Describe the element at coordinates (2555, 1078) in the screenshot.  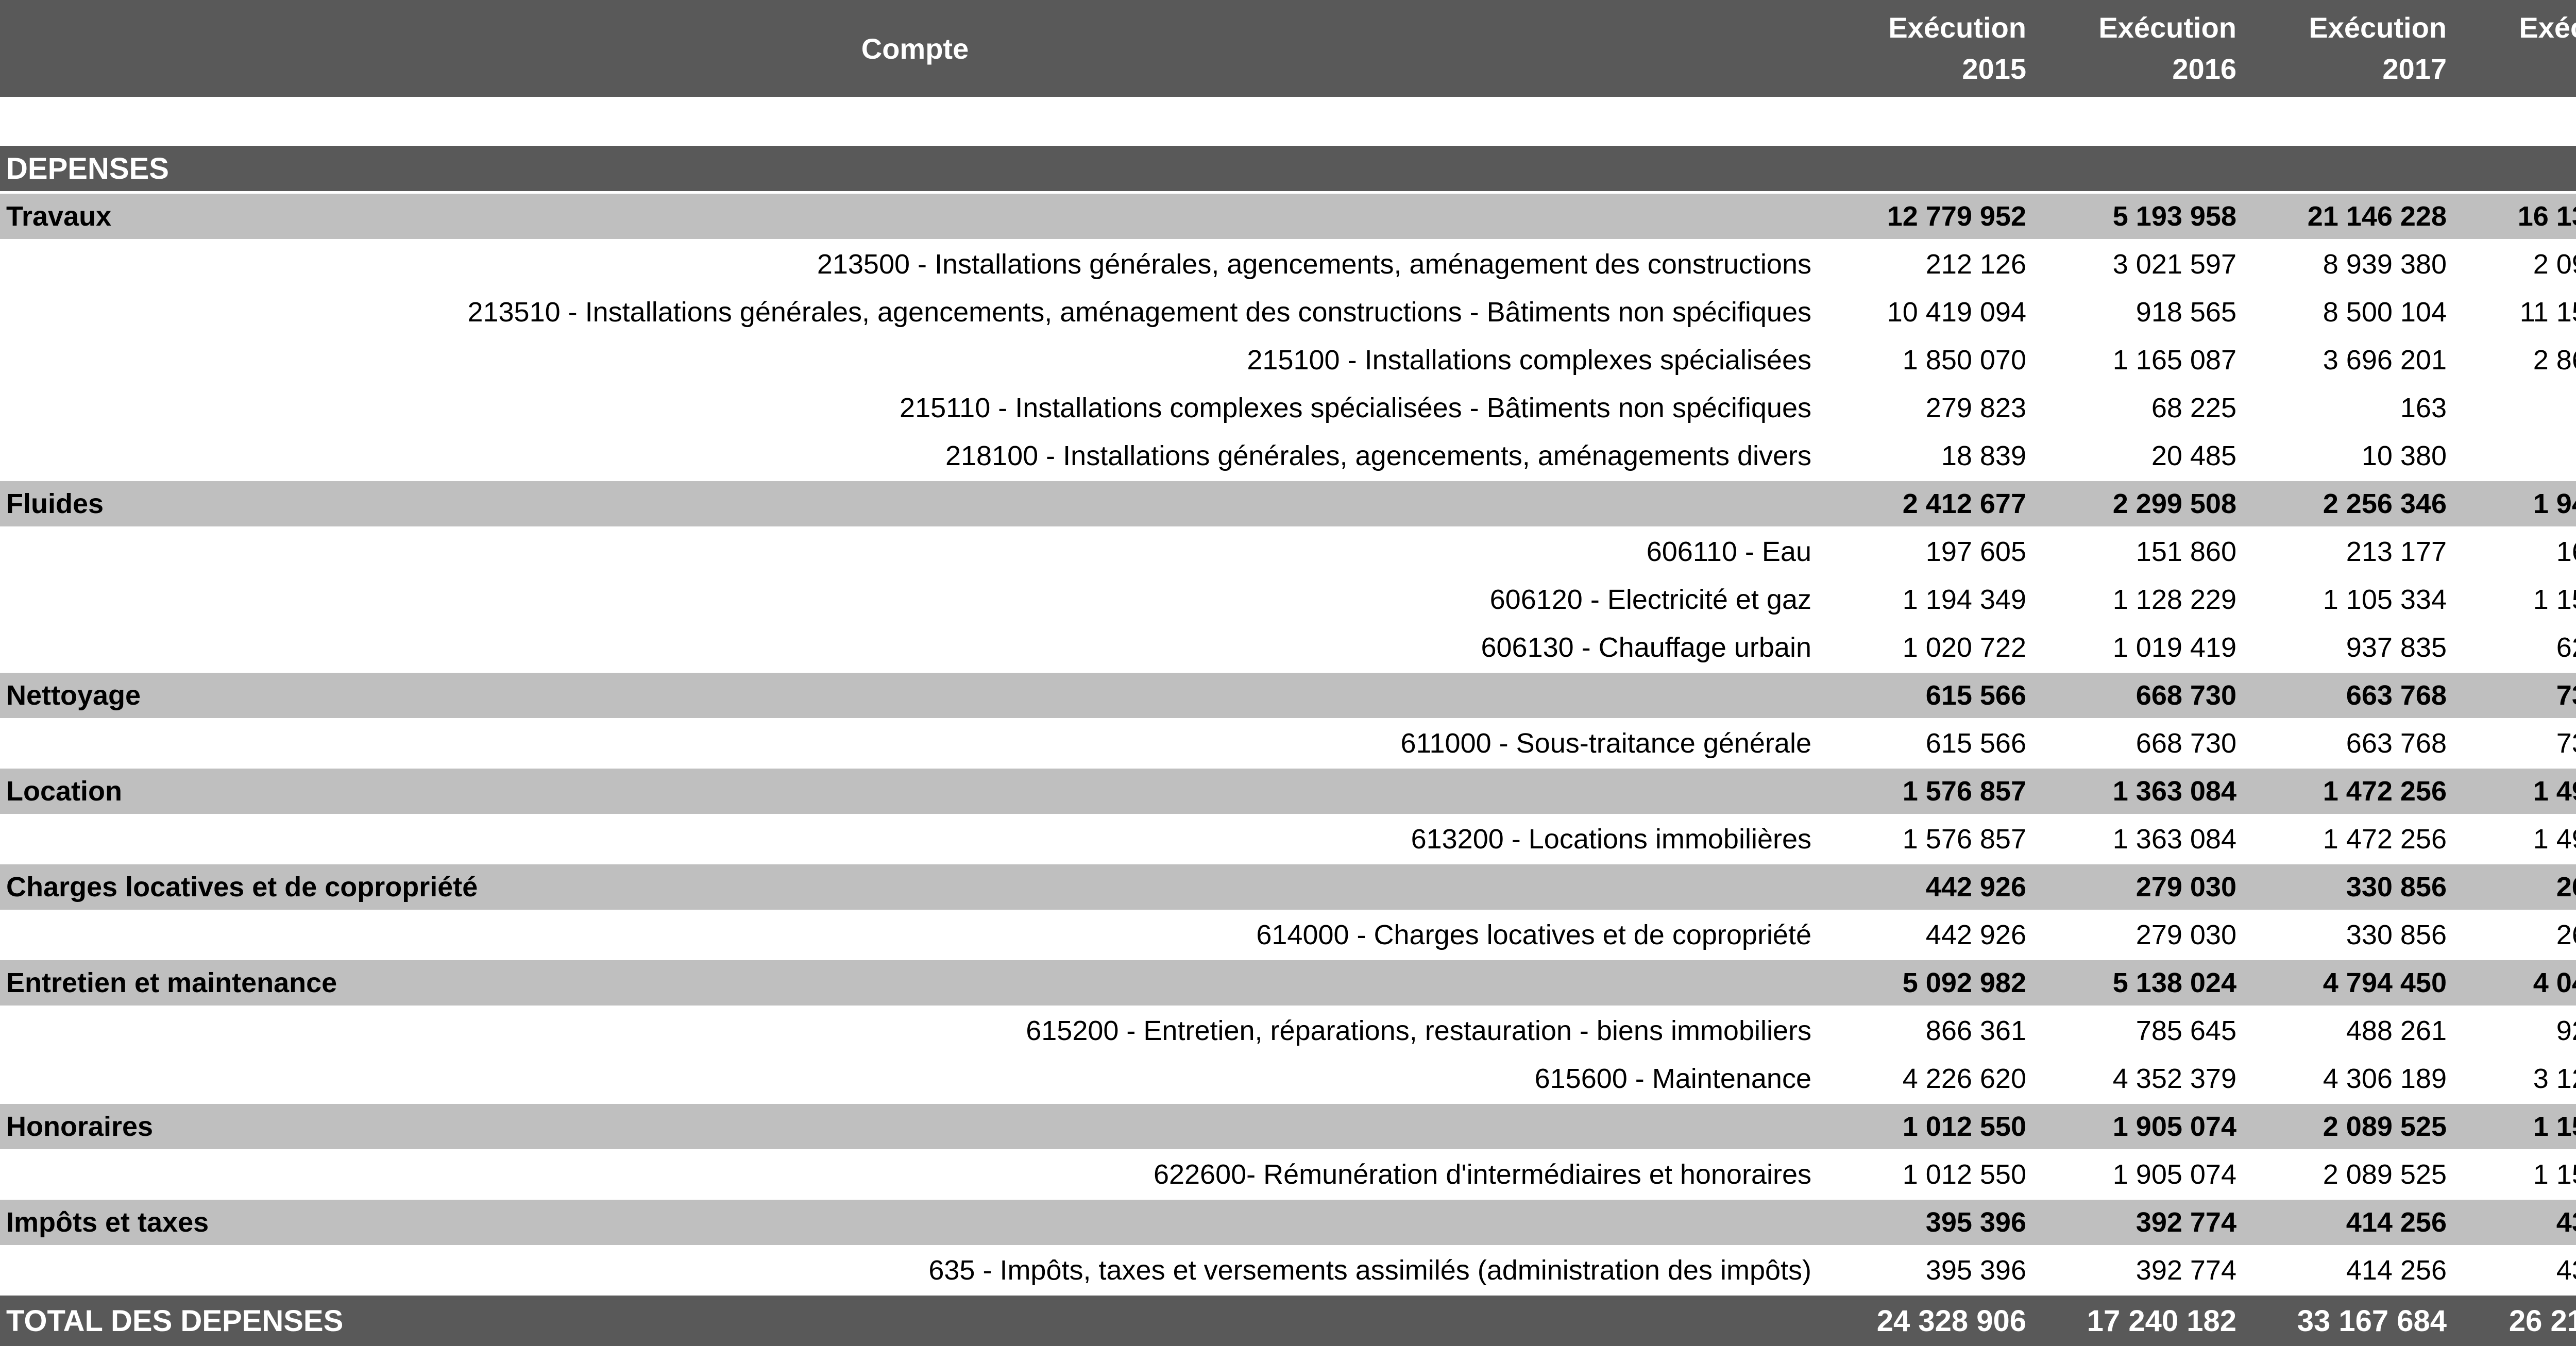
I see `value-cell: 3 122 412` at that location.